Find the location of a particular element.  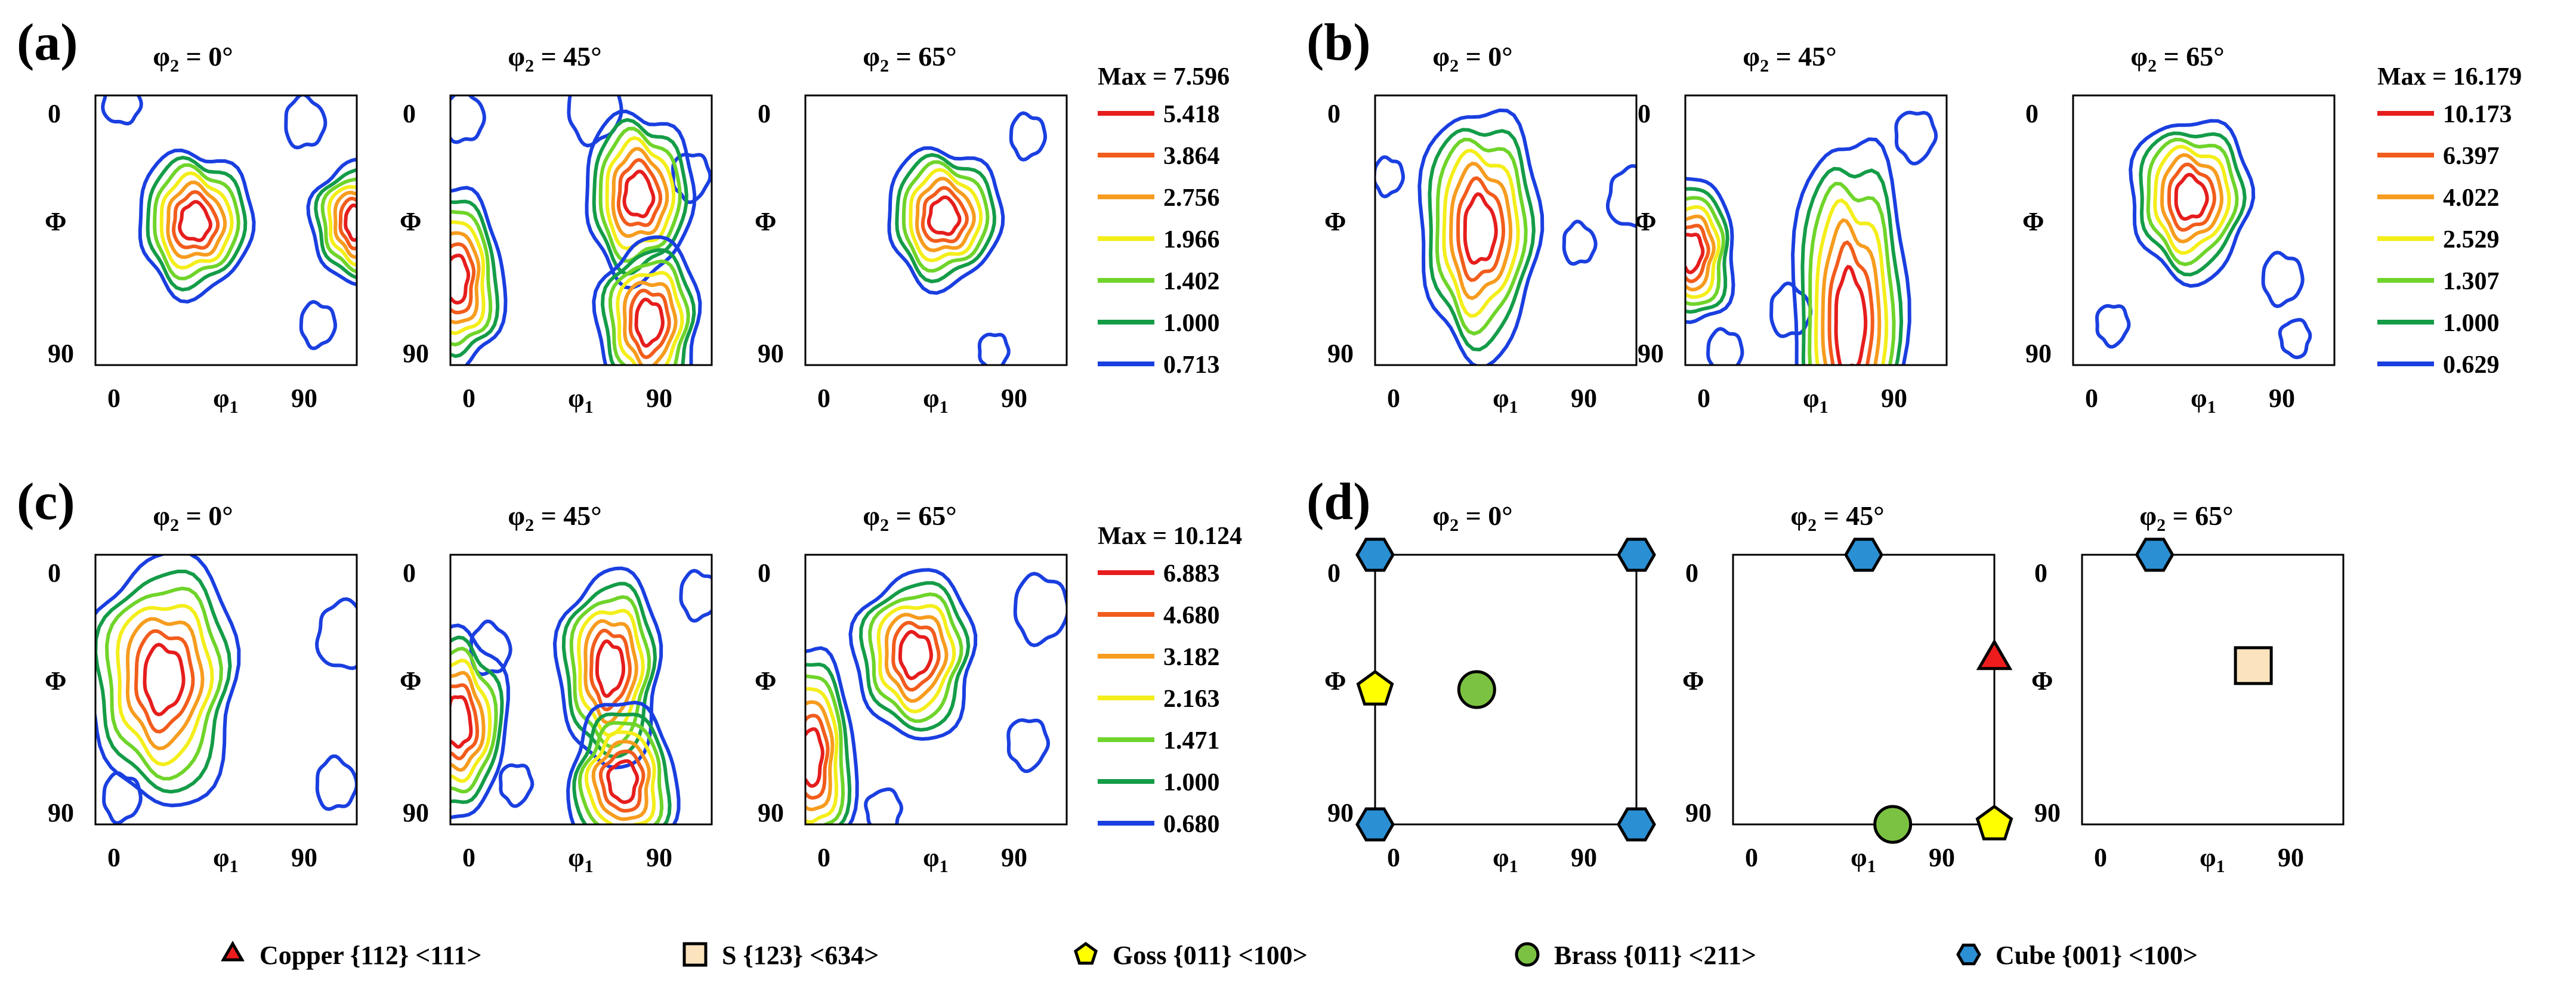

goss-marker is located at coordinates (1085, 953).